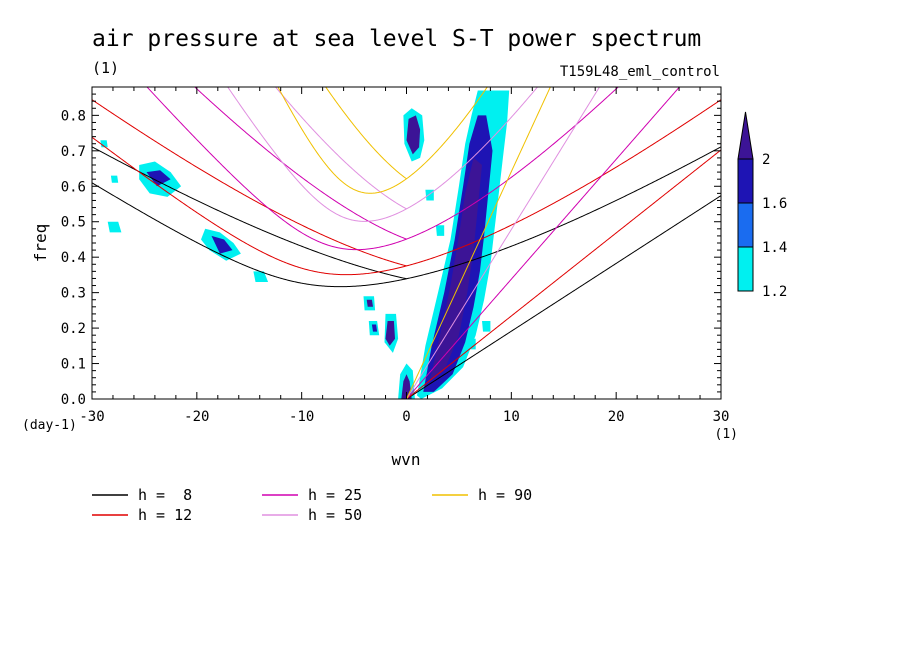 Image resolution: width=904 pixels, height=654 pixels. I want to click on curve-h12-kelvin, so click(563, 274).